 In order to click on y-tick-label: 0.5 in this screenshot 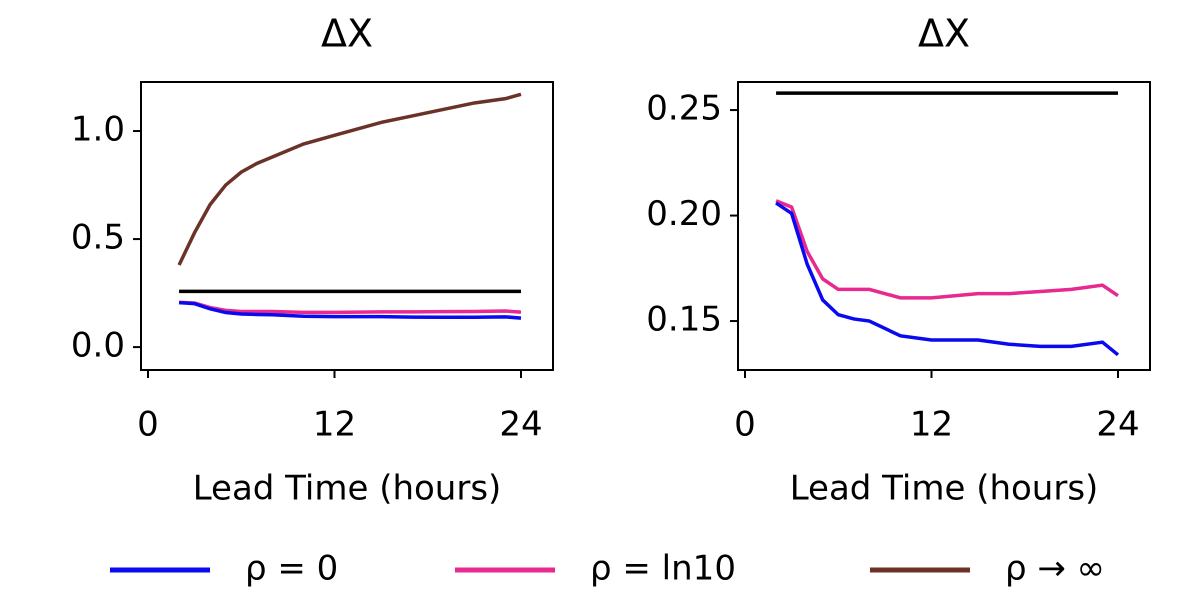, I will do `click(98, 238)`.